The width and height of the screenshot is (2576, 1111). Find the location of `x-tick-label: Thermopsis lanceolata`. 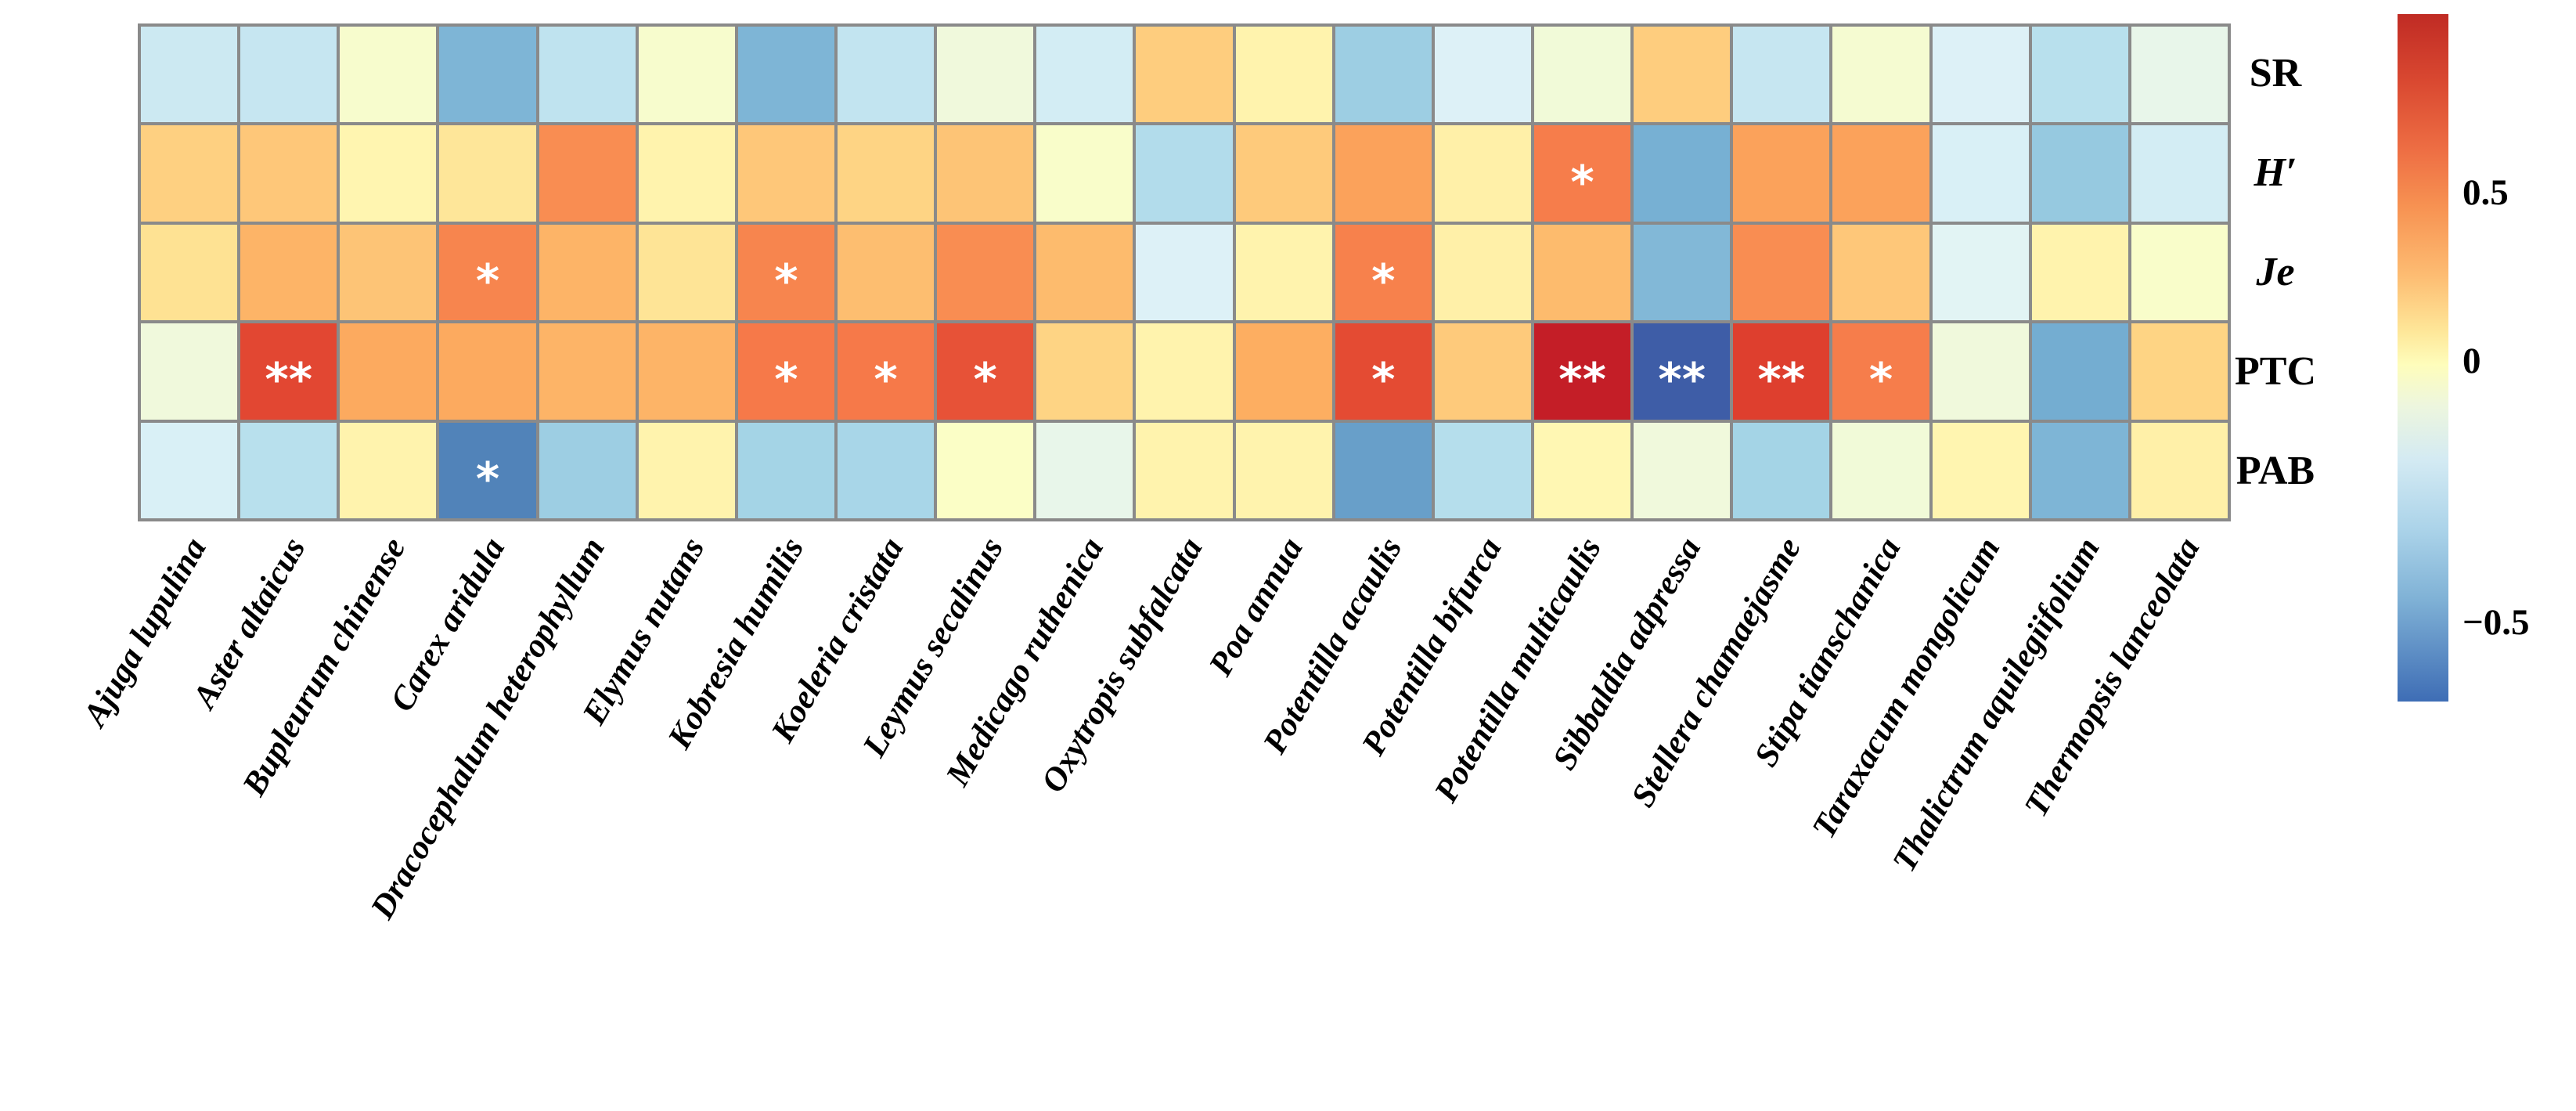

x-tick-label: Thermopsis lanceolata is located at coordinates (2112, 678).